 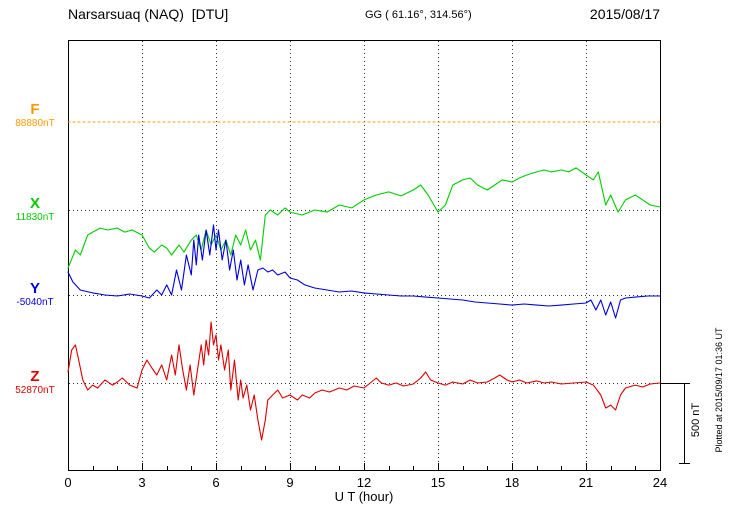 I want to click on component-legend-X: X 11830nT, so click(x=35, y=210).